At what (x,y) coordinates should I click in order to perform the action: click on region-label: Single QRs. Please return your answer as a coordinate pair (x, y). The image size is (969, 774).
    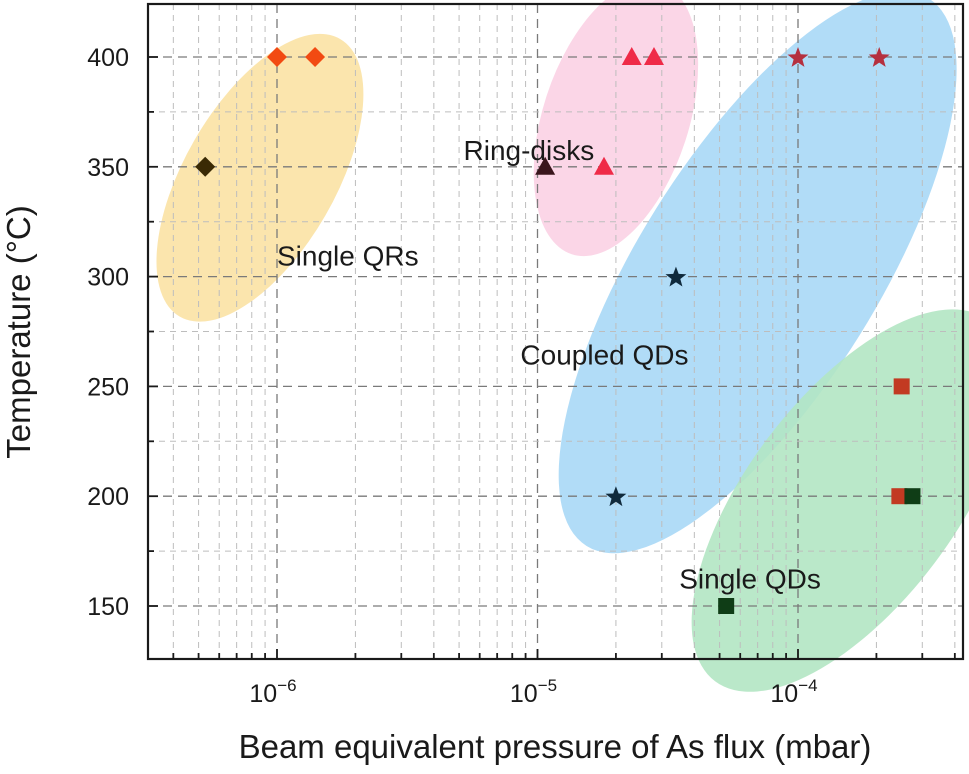
    Looking at the image, I should click on (348, 256).